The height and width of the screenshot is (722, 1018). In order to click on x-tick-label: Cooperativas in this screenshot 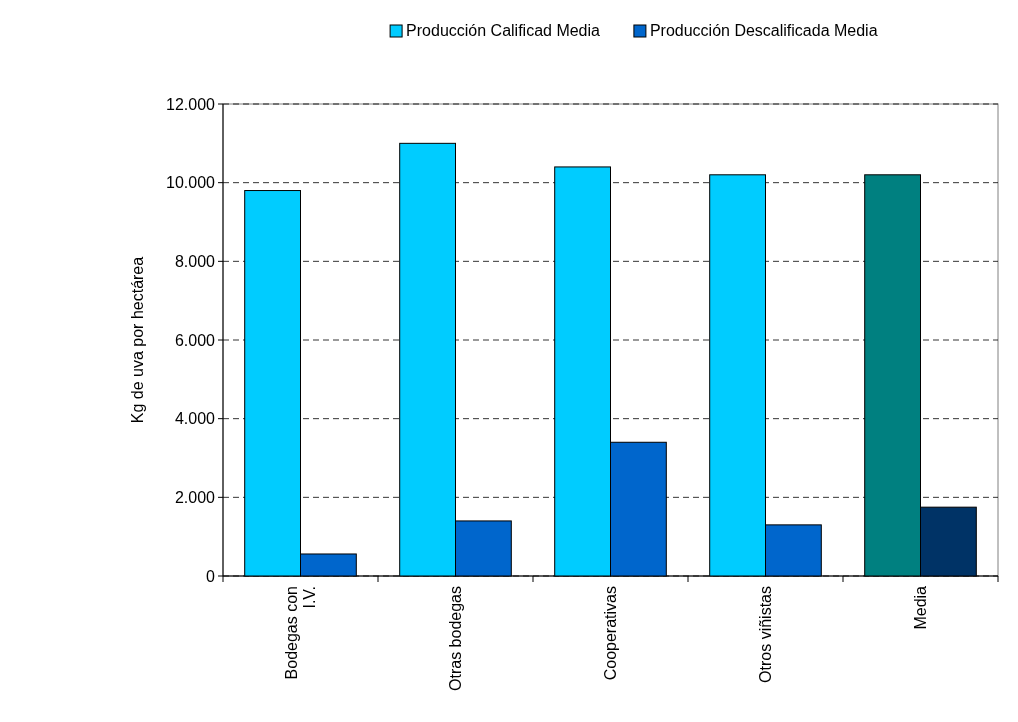, I will do `click(611, 633)`.